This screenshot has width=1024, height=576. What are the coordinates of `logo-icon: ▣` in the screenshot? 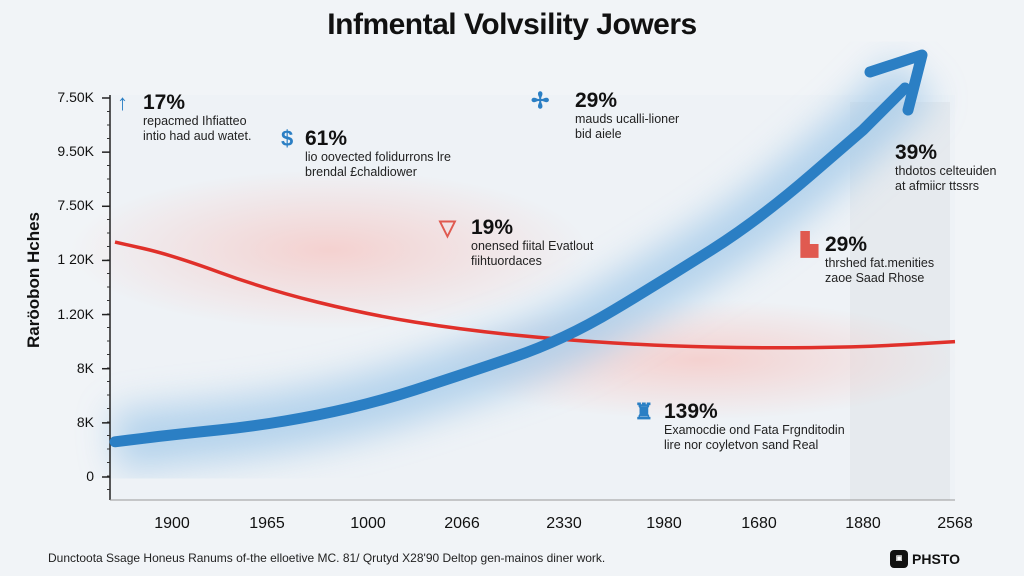 It's located at (899, 559).